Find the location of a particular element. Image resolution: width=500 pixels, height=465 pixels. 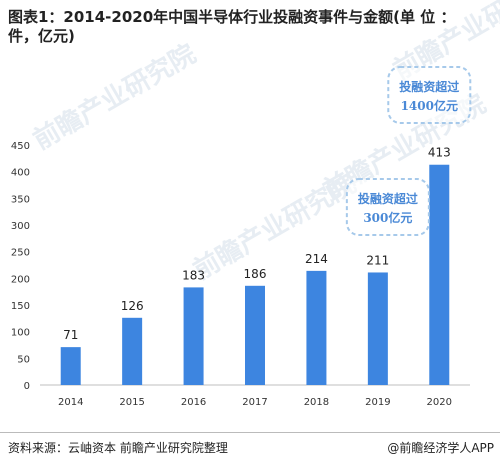

bar-2020 is located at coordinates (439, 274).